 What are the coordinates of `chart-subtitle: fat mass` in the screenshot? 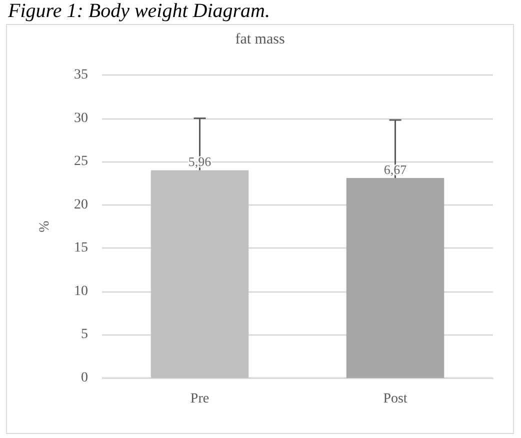 It's located at (260, 40).